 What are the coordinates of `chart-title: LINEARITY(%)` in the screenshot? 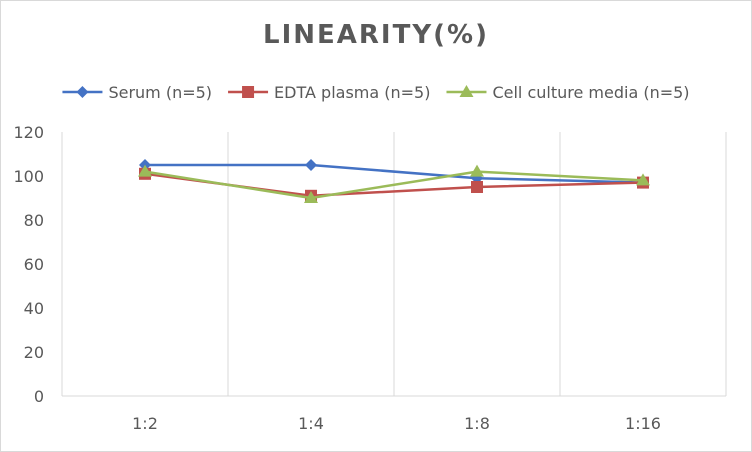 It's located at (376, 35).